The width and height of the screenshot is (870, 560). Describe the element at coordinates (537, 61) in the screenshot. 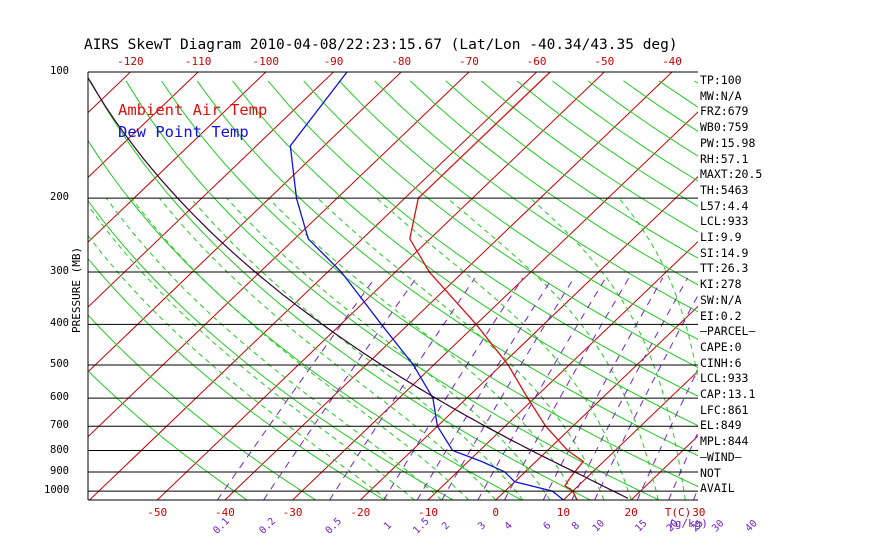

I see `top-temp-tick-label: -60` at that location.